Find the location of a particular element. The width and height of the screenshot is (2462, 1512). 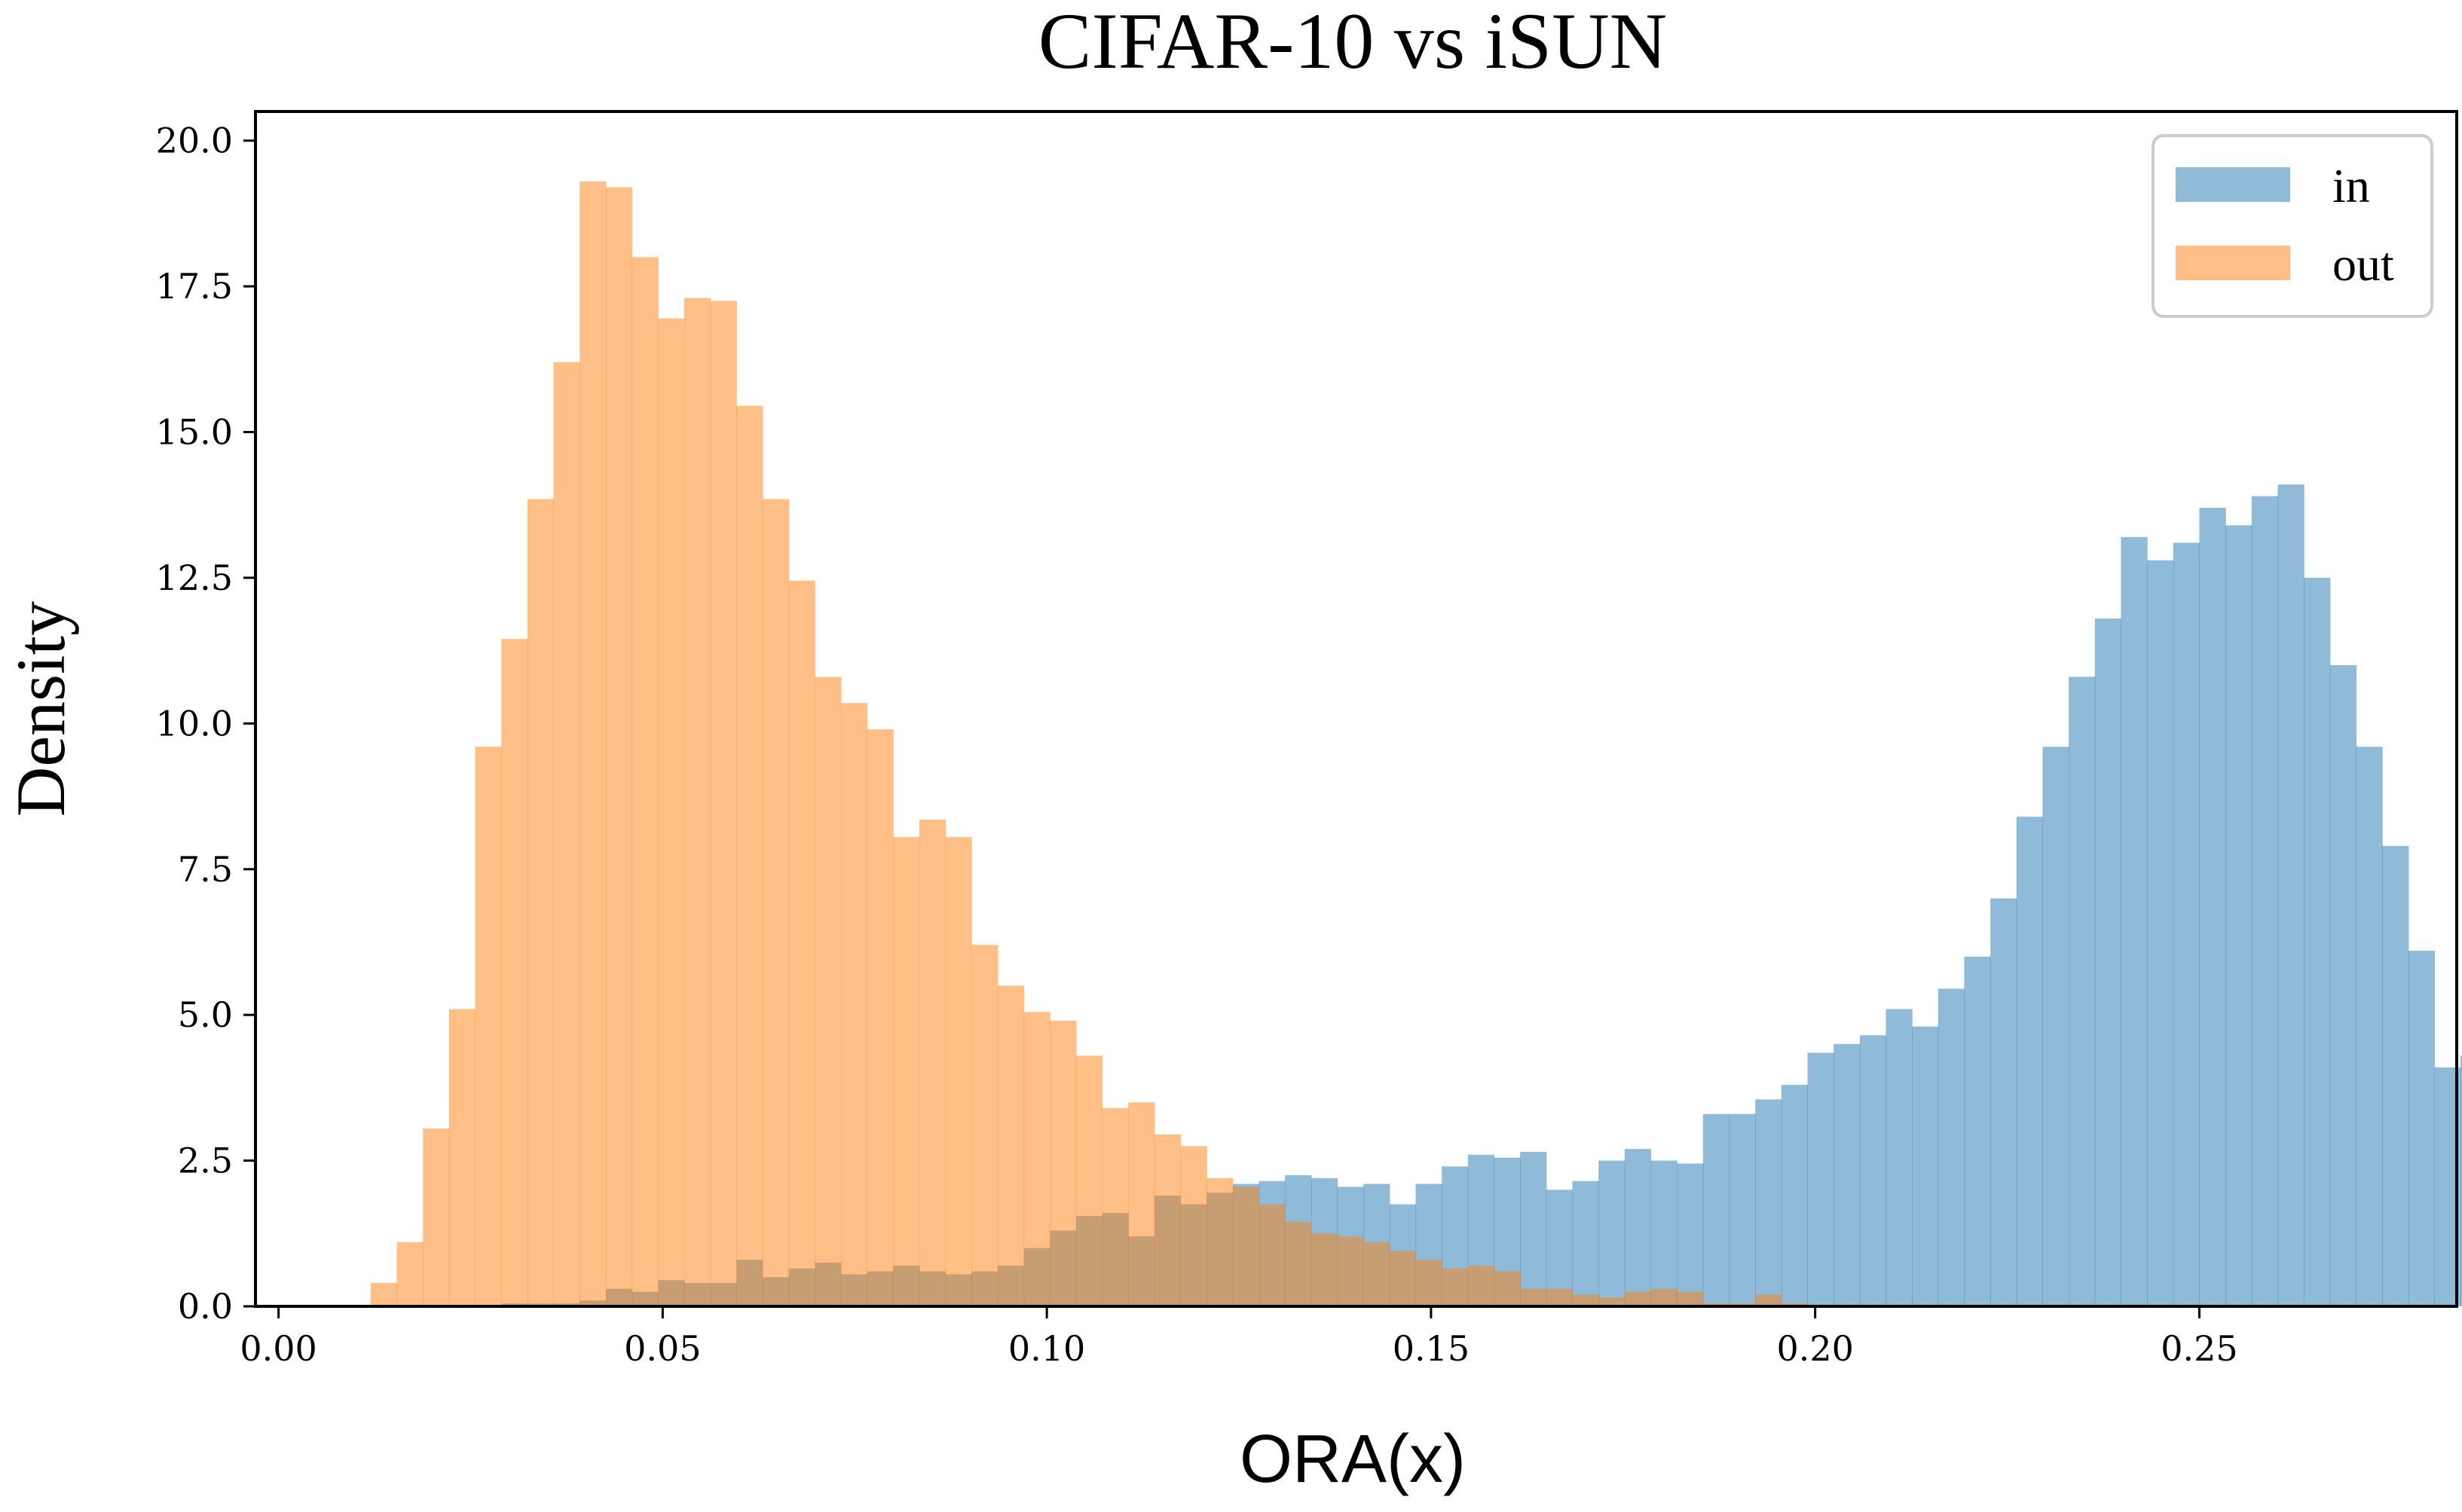

y-tick-label: 7.5 is located at coordinates (205, 869).